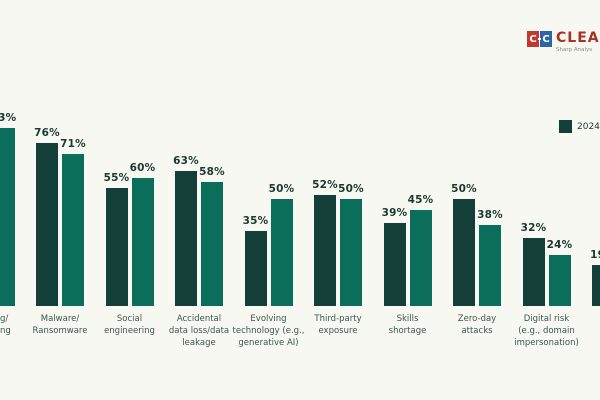 The height and width of the screenshot is (400, 600). I want to click on bar-series2-group7, so click(420, 257).